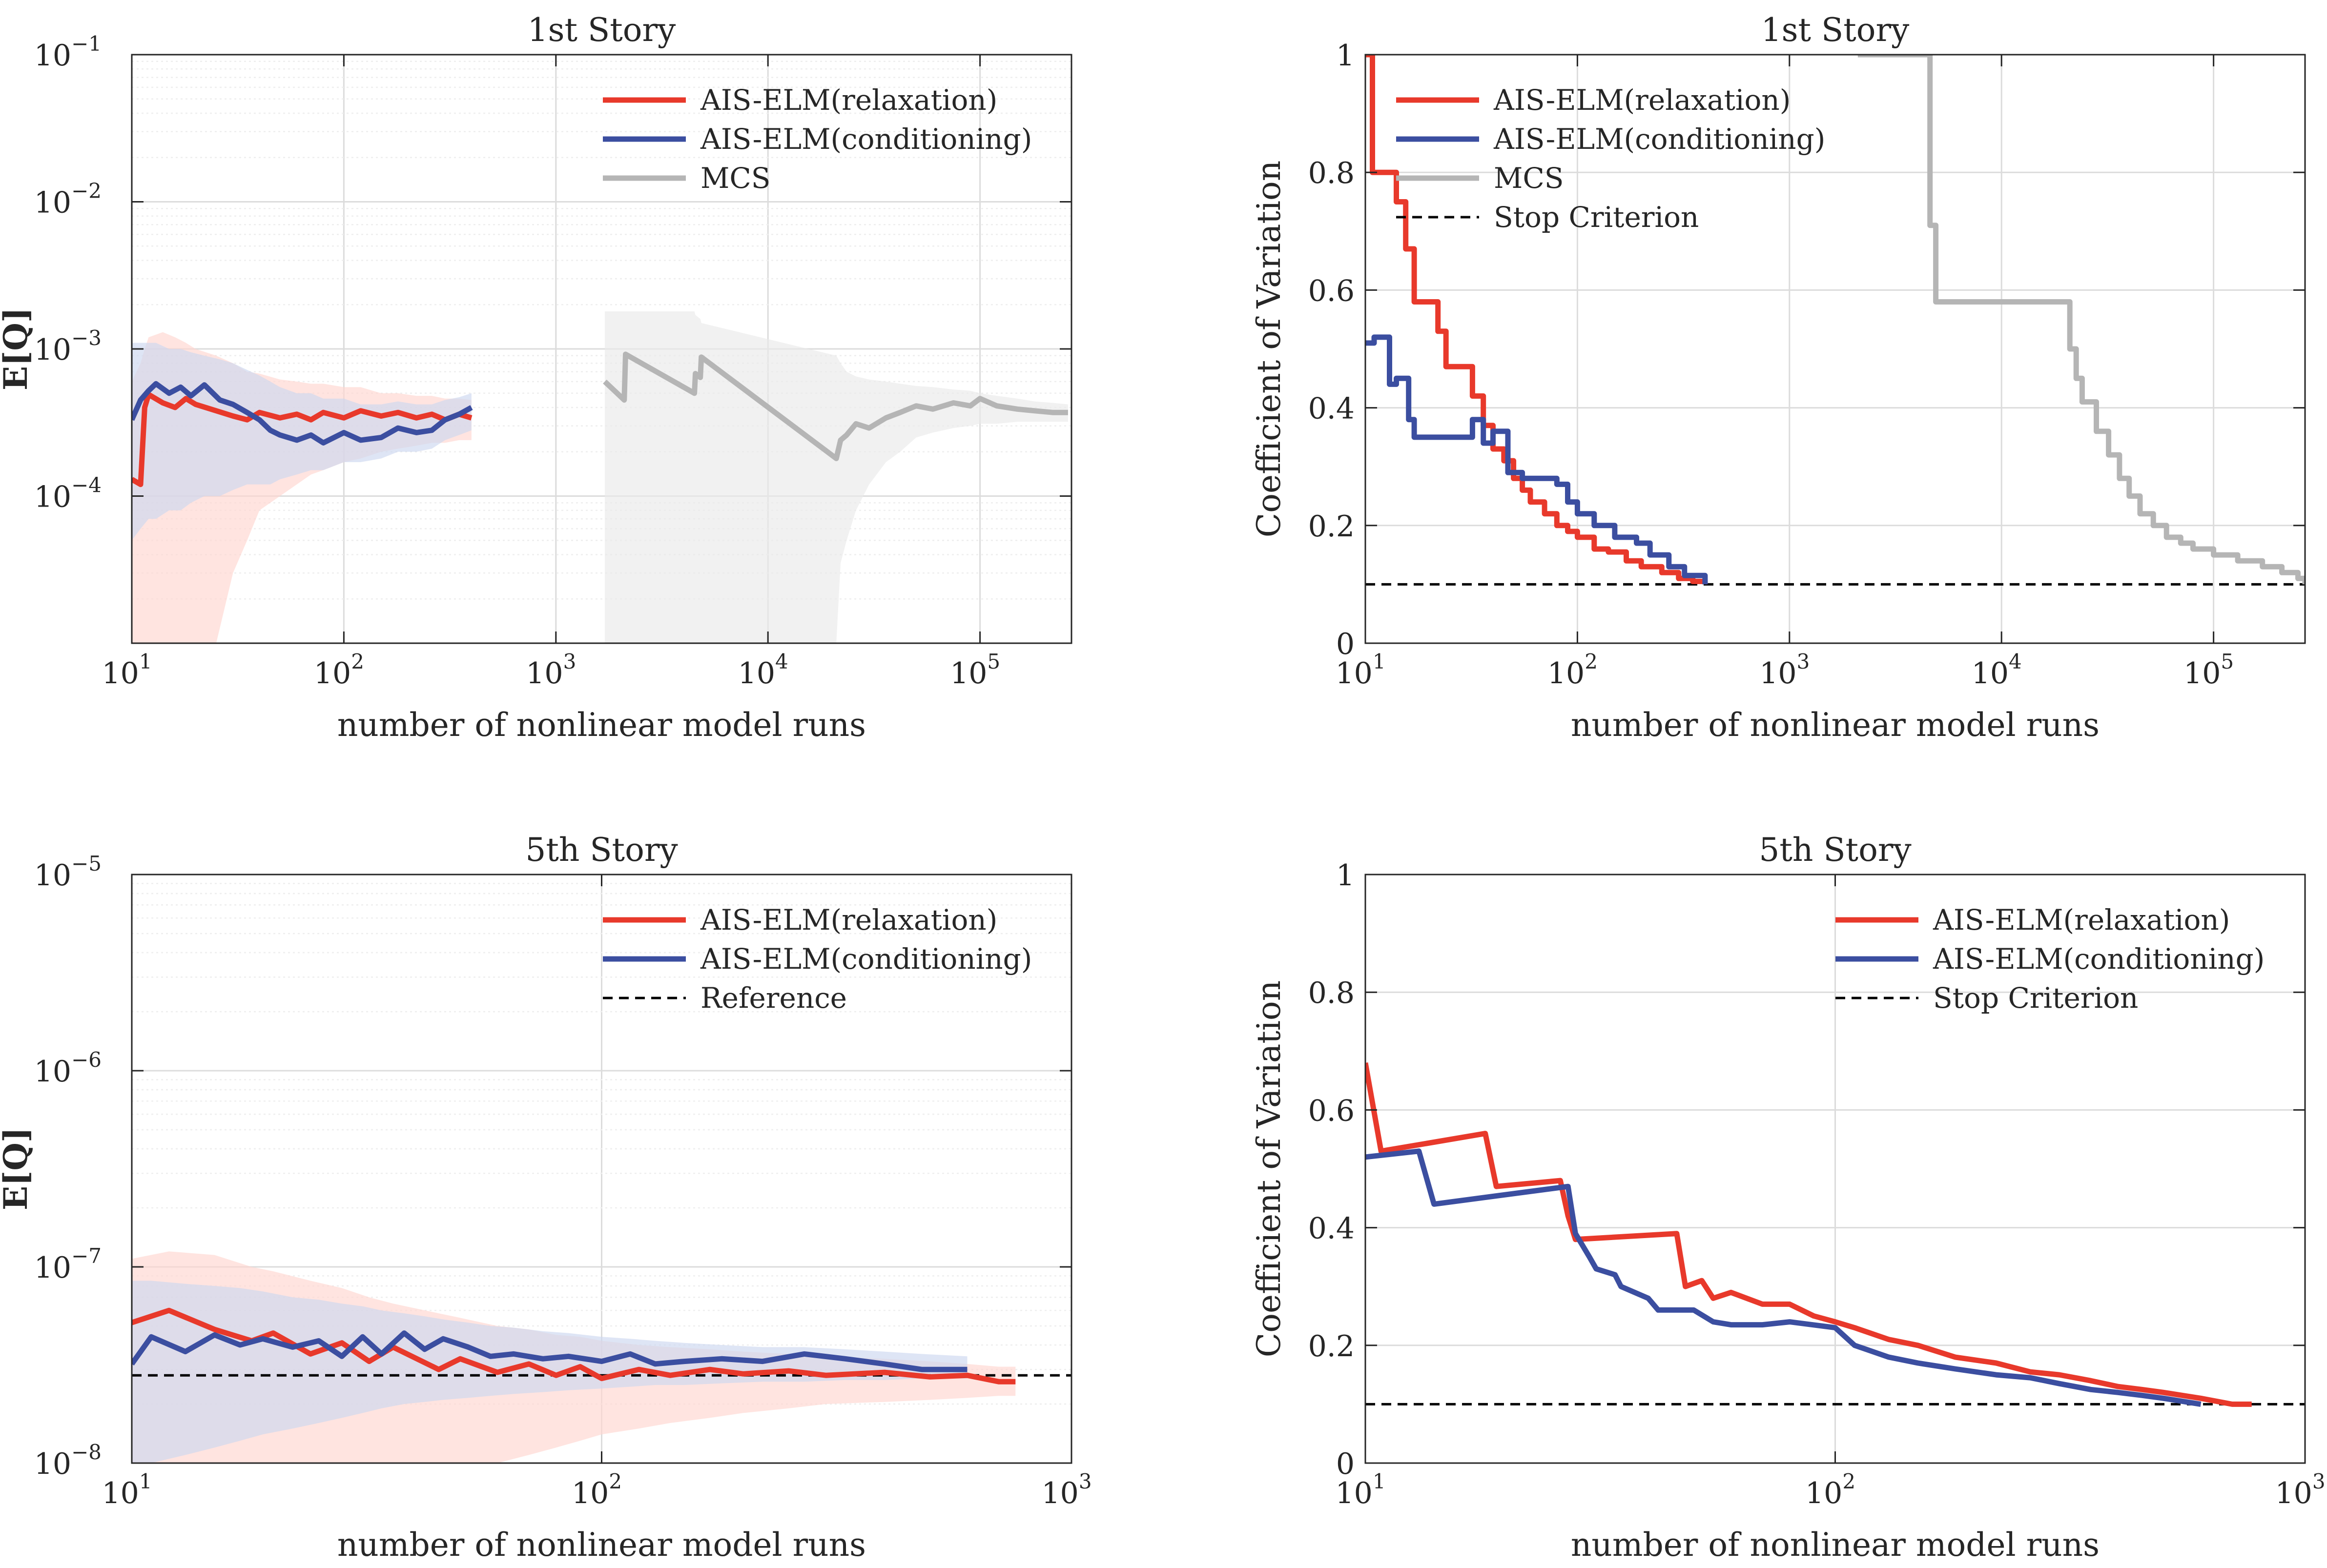 This screenshot has height=1568, width=2327. Describe the element at coordinates (836, 477) in the screenshot. I see `band-mcs` at that location.